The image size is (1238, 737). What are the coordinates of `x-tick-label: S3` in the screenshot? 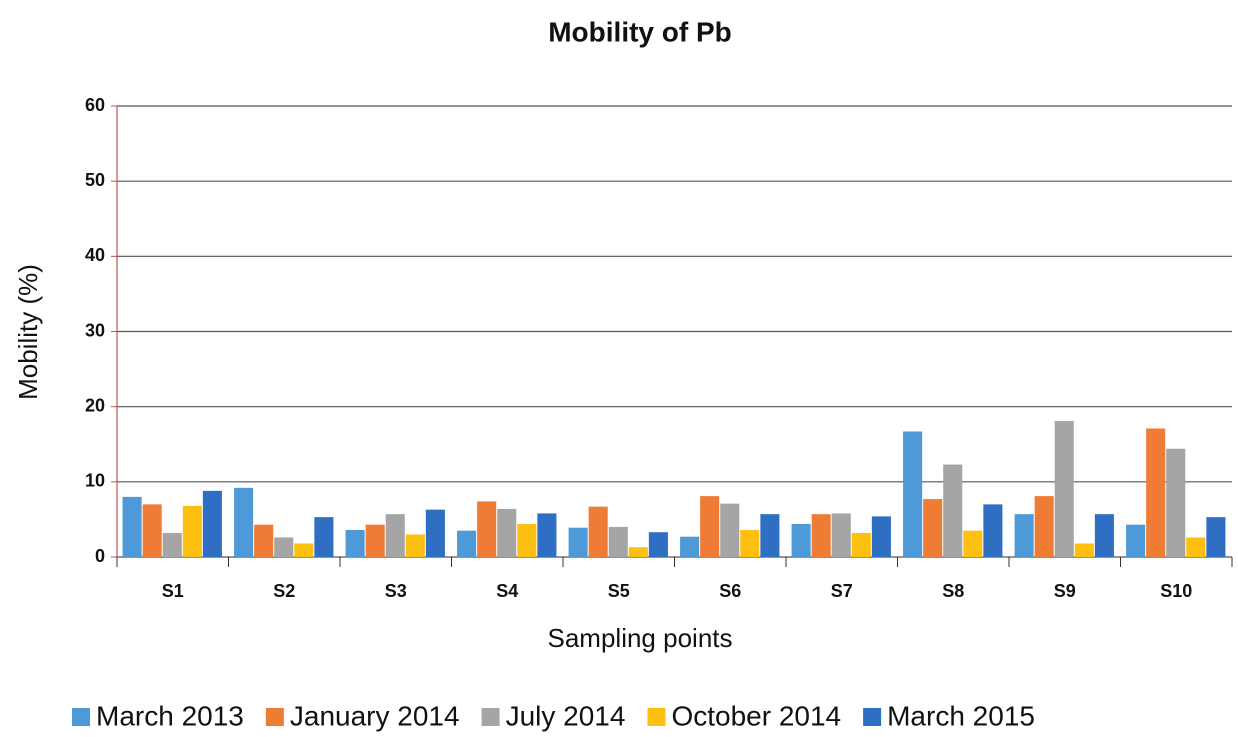 It's located at (396, 591).